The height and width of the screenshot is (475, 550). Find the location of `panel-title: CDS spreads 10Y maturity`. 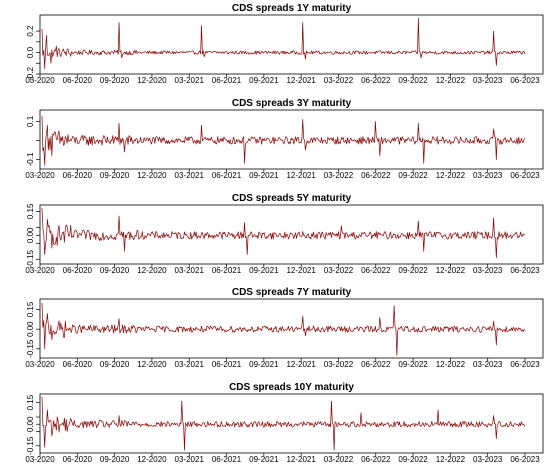

panel-title: CDS spreads 10Y maturity is located at coordinates (291, 387).